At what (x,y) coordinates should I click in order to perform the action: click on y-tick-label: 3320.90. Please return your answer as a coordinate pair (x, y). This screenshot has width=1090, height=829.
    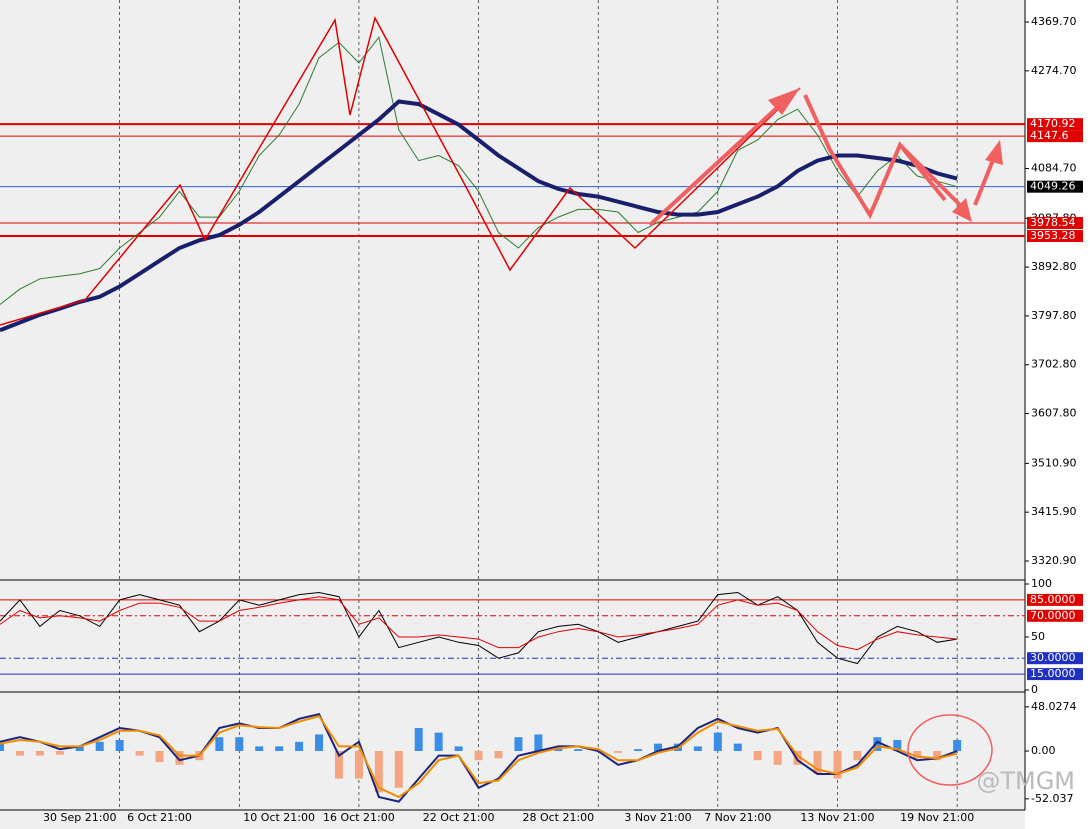
    Looking at the image, I should click on (1054, 560).